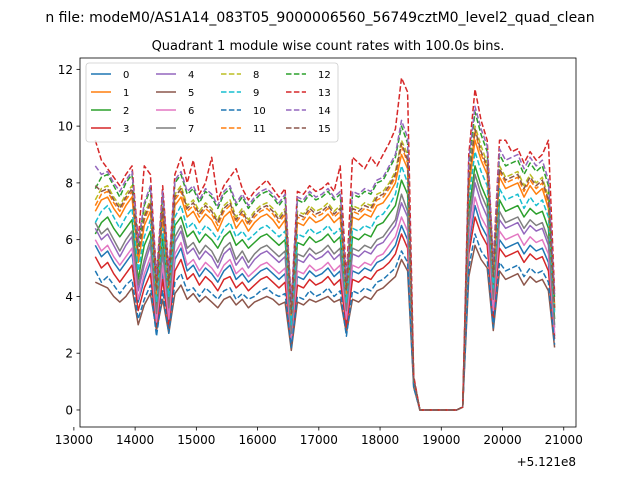 This screenshot has width=640, height=480. Describe the element at coordinates (259, 129) in the screenshot. I see `legend-label-11: 11` at that location.